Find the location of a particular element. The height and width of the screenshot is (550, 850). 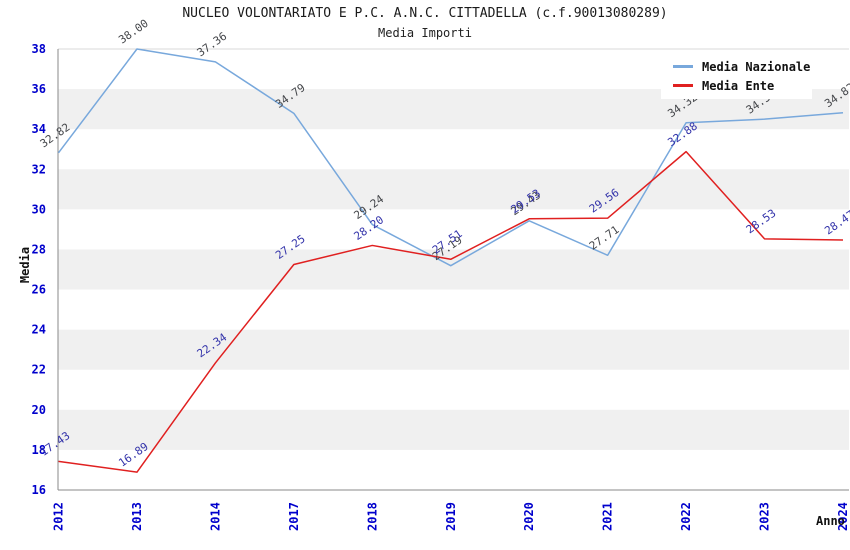

legend-label: Media Ente is located at coordinates (738, 85).